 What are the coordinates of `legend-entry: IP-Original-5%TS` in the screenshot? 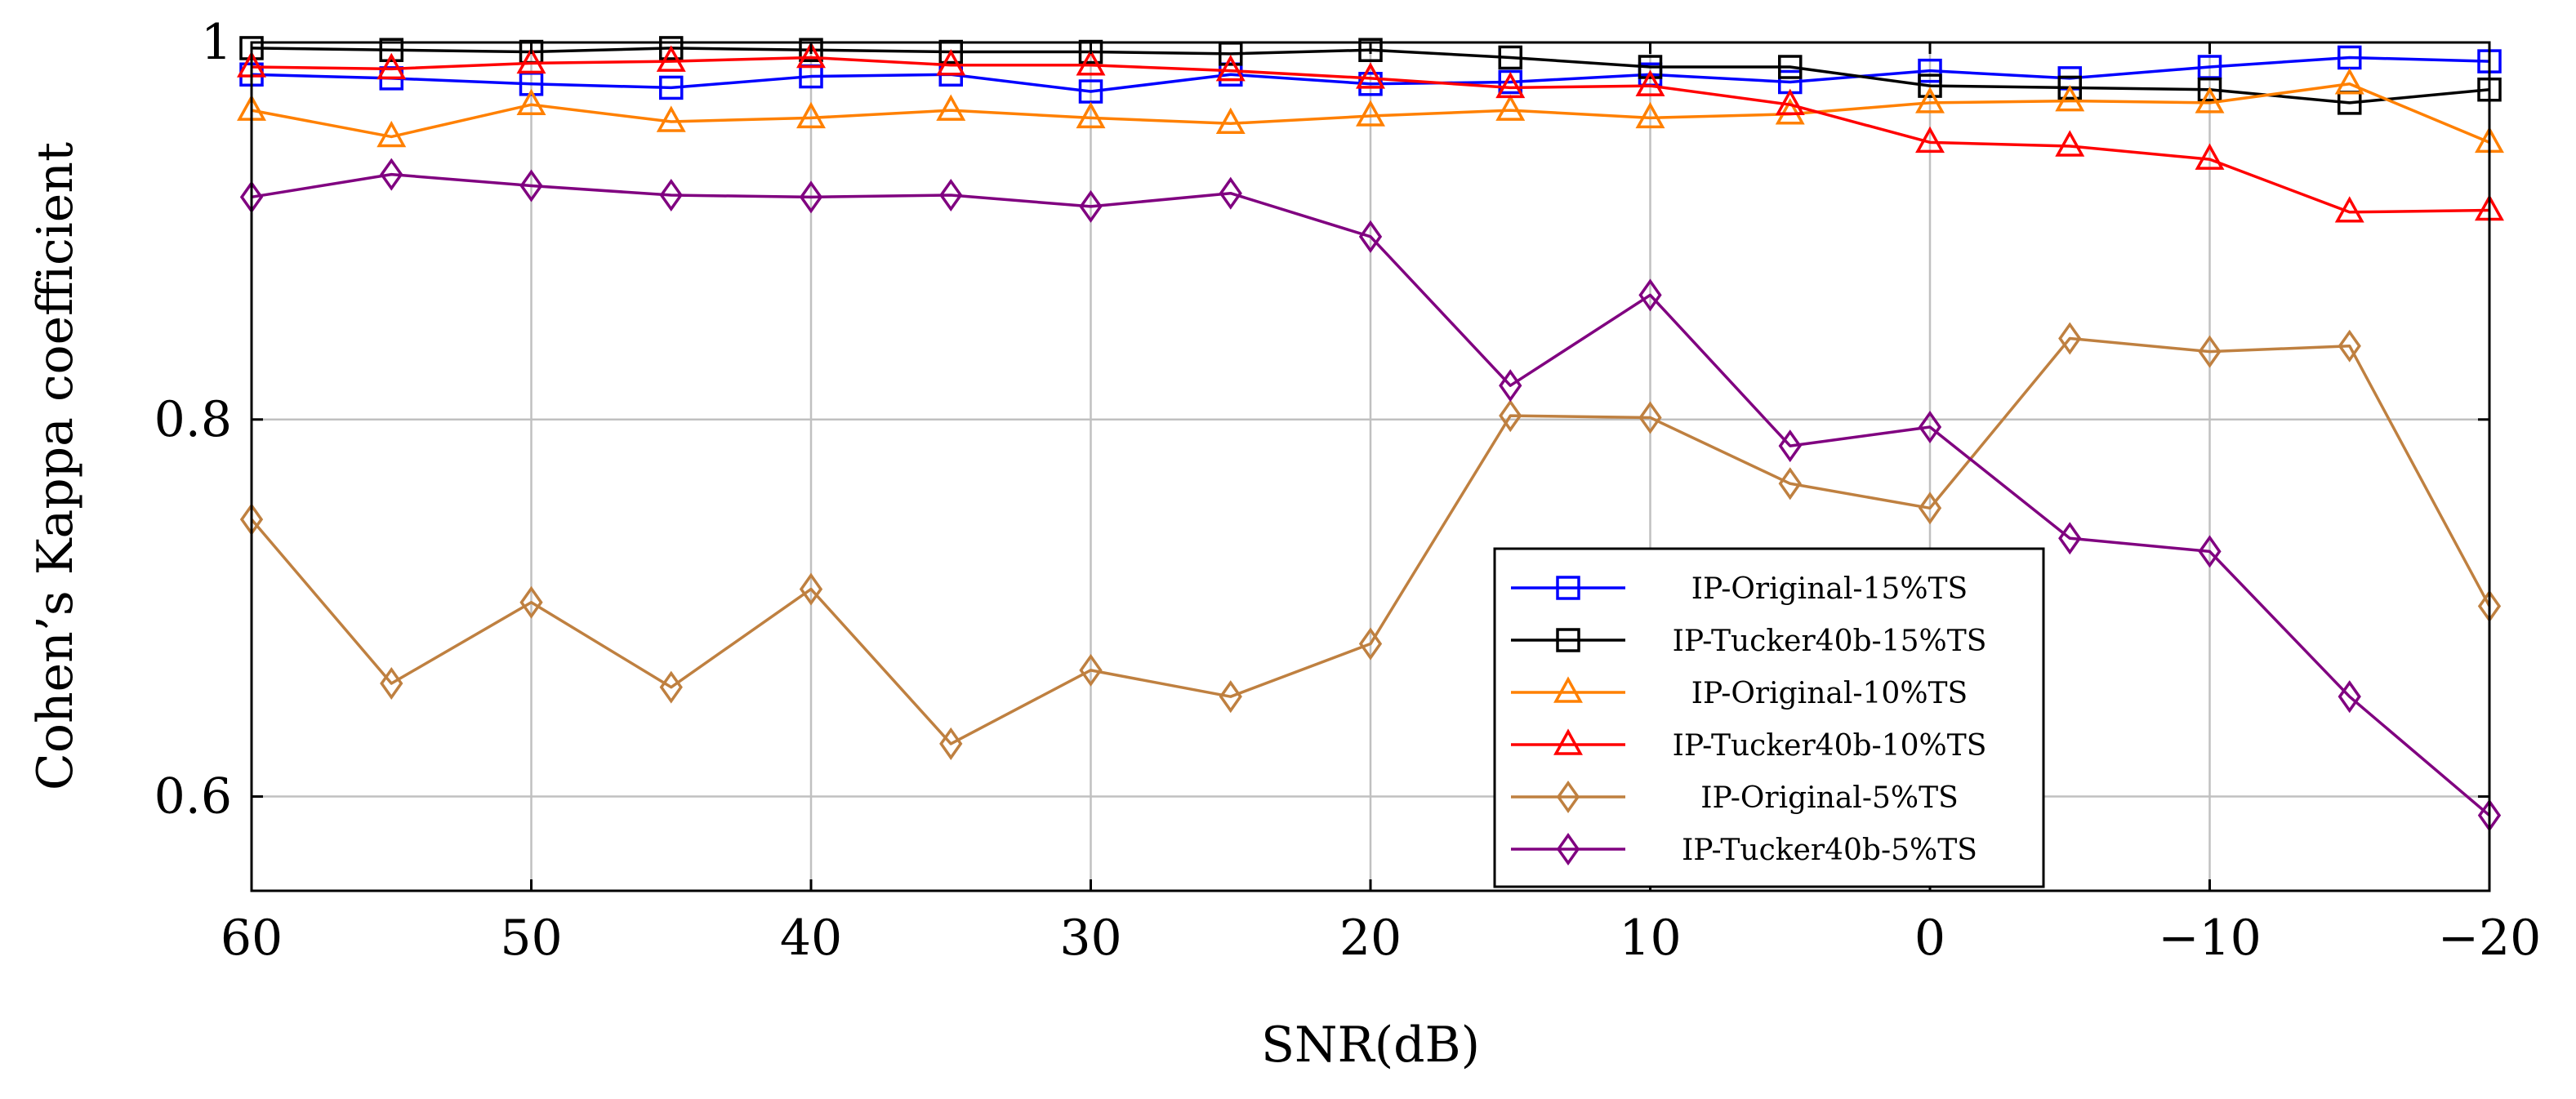 It's located at (1735, 798).